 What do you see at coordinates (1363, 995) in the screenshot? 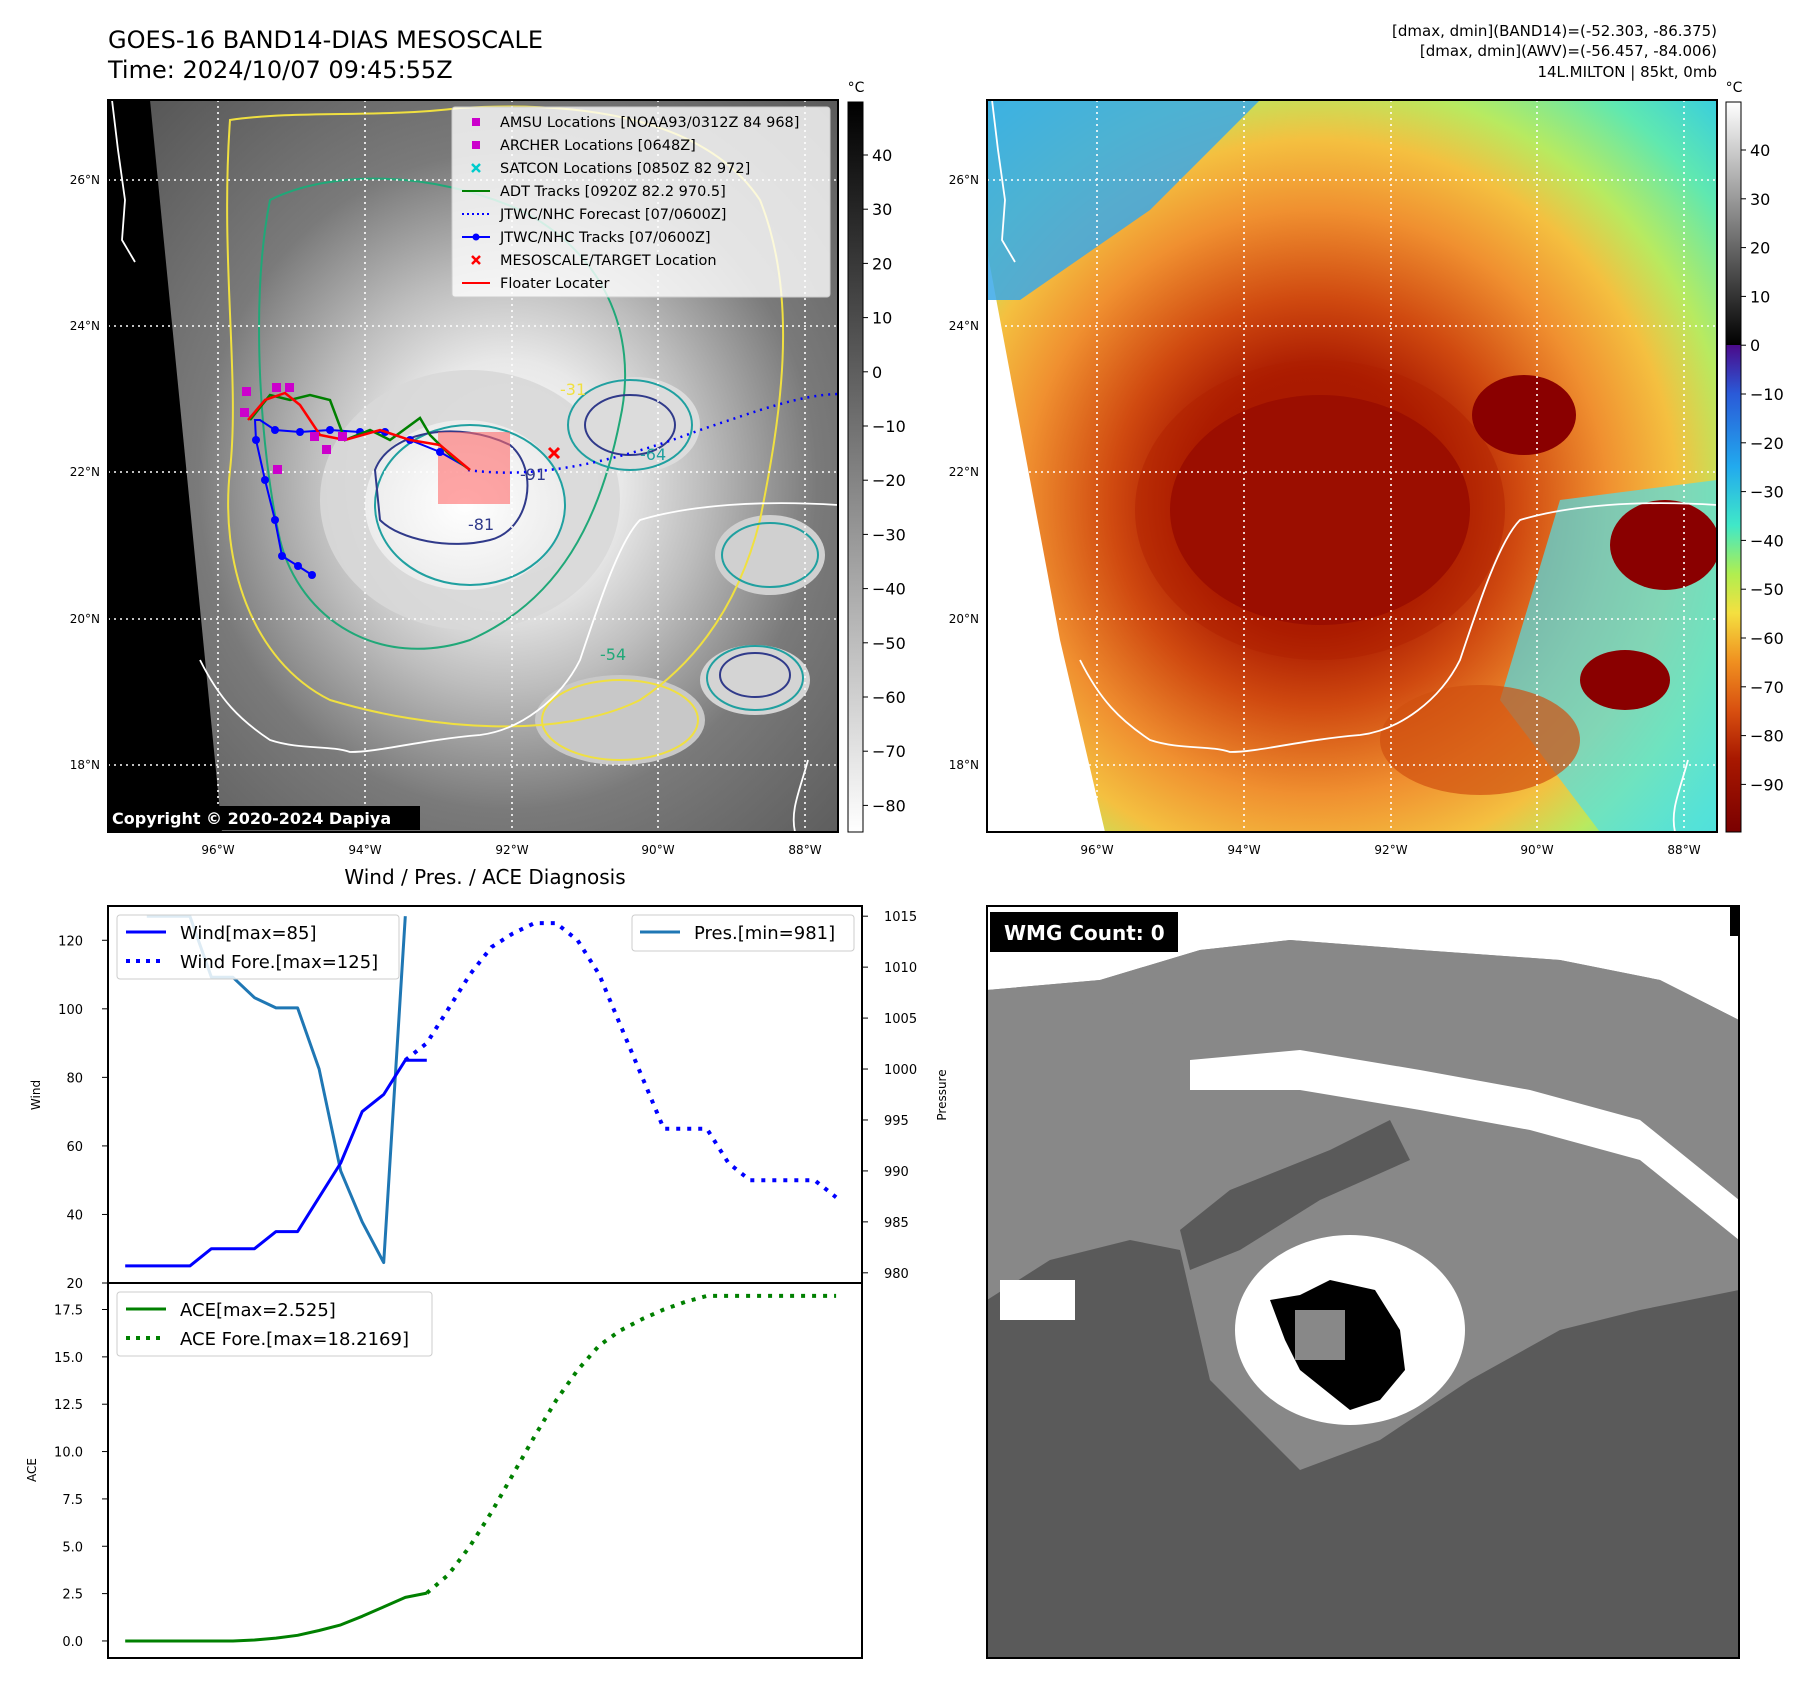
I see `wmg-region-gray-north` at bounding box center [1363, 995].